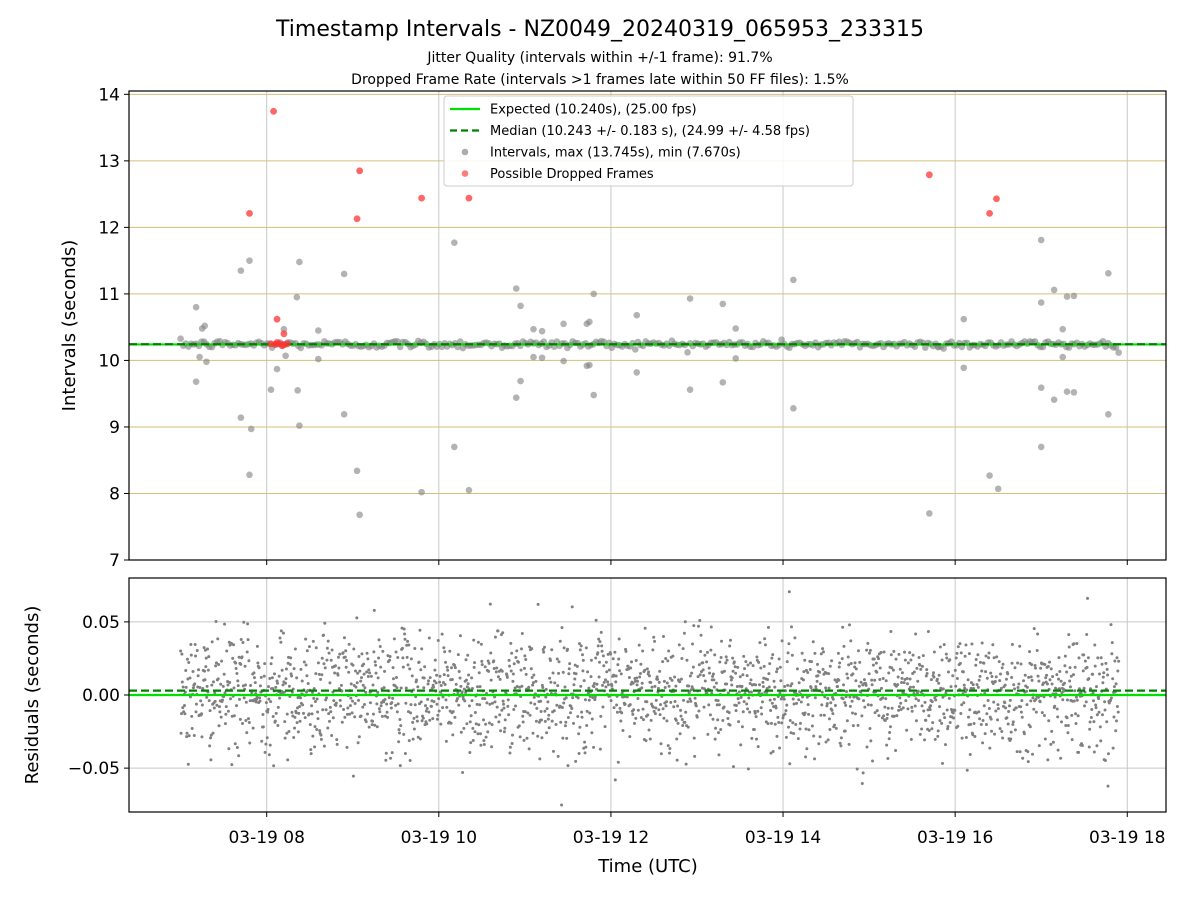 The width and height of the screenshot is (1200, 900). What do you see at coordinates (465, 152) in the screenshot?
I see `legend-swatch-marker` at bounding box center [465, 152].